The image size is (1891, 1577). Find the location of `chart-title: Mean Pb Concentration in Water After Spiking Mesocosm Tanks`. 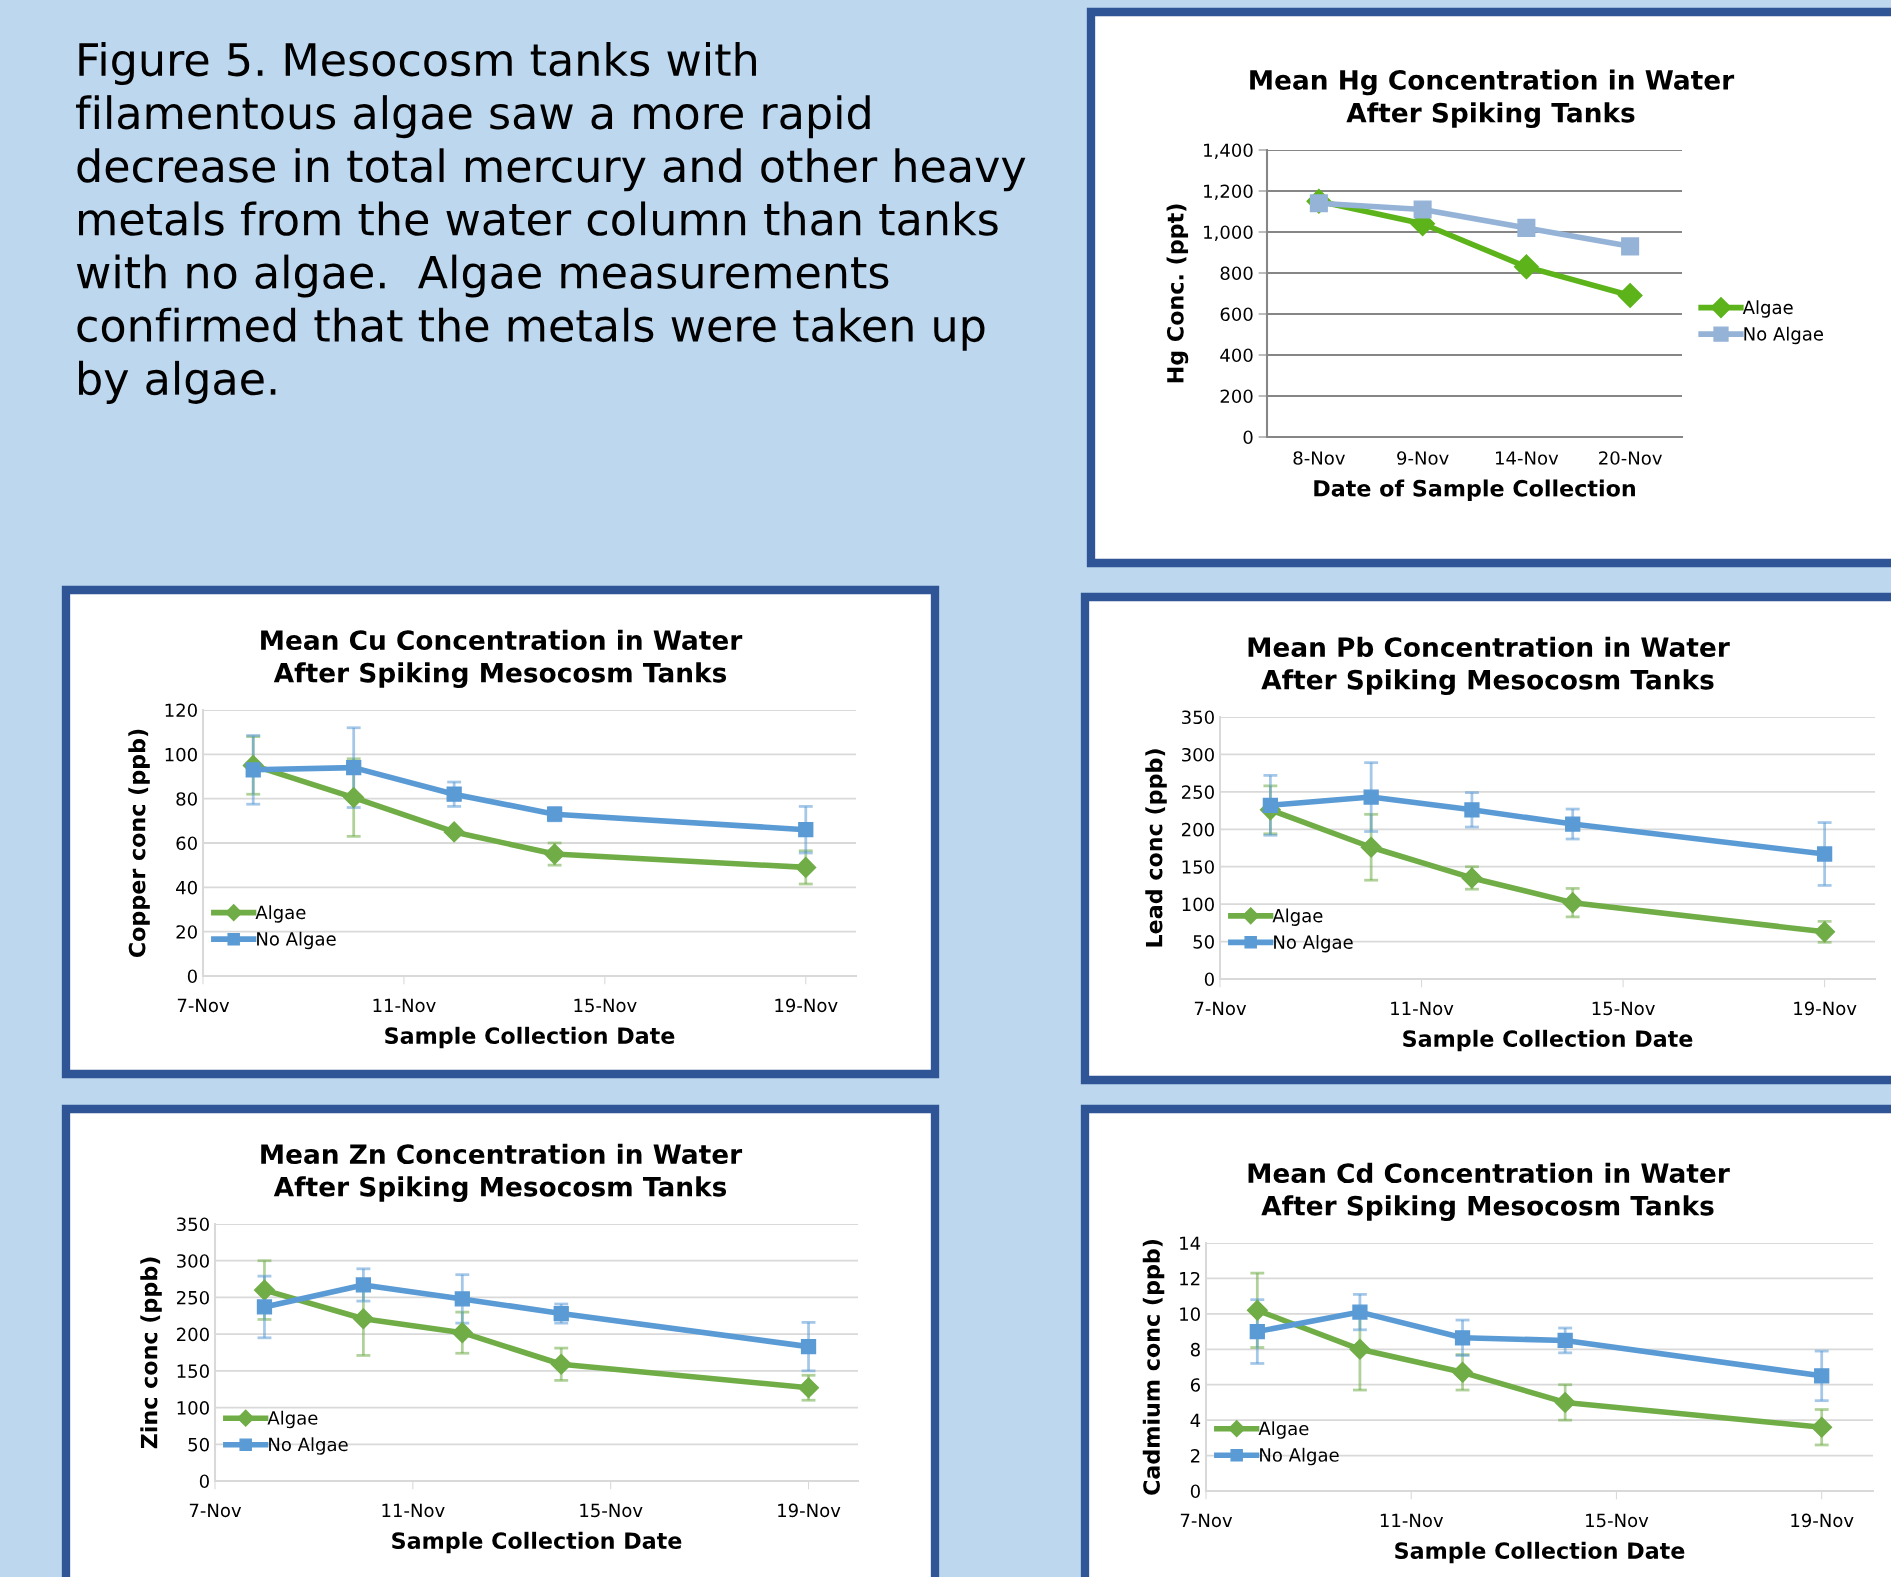

chart-title: Mean Pb Concentration in Water After Spiking Mesocosm Tanks is located at coordinates (1489, 665).